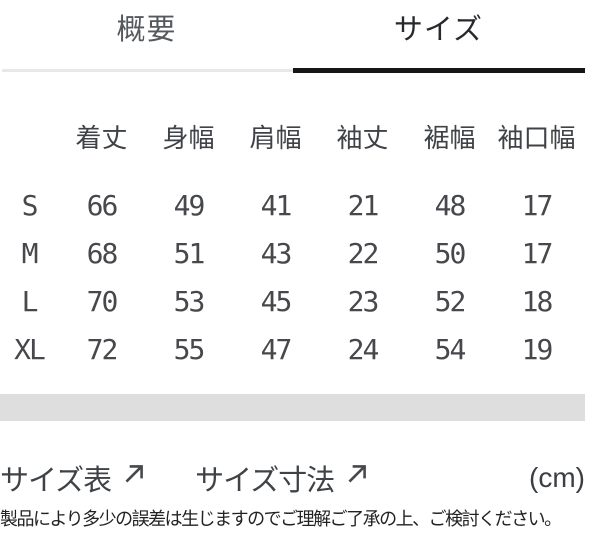 The width and height of the screenshot is (600, 540). I want to click on value-cell: 52, so click(450, 301).